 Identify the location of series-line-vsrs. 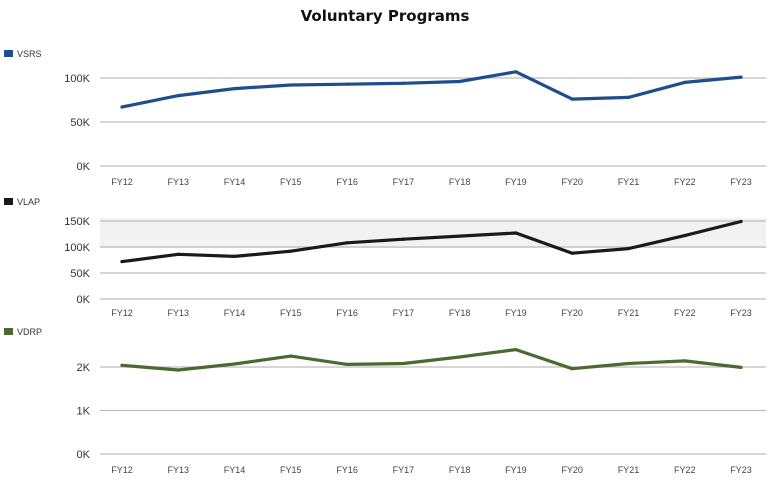
(431, 89).